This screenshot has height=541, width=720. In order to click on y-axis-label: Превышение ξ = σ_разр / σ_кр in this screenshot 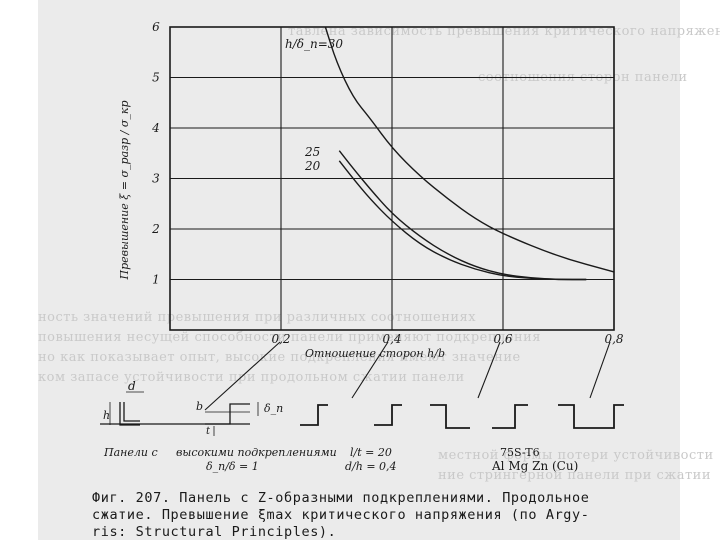, I will do `click(124, 190)`.